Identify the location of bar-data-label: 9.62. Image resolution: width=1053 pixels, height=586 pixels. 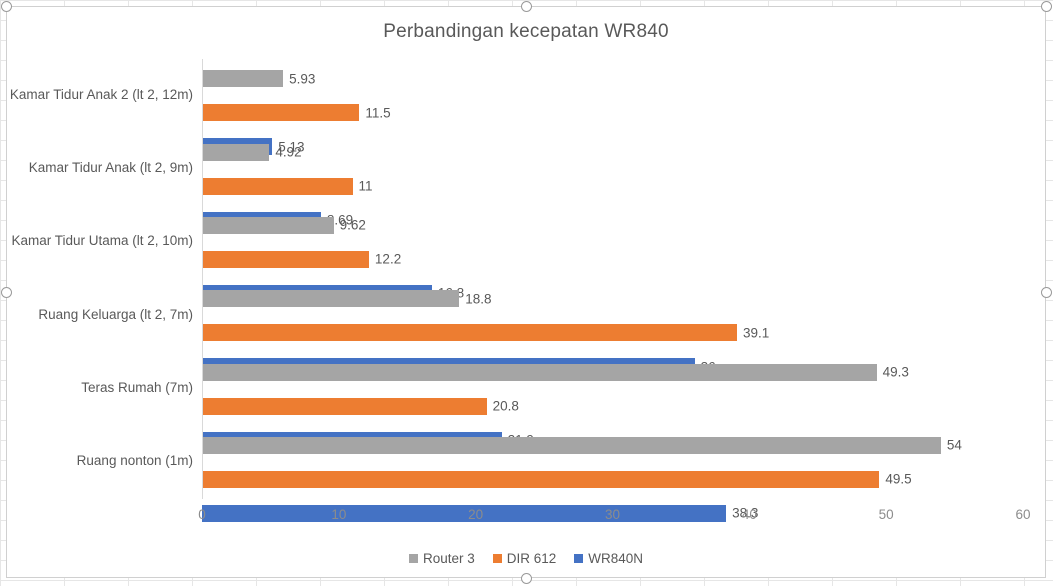
(352, 225).